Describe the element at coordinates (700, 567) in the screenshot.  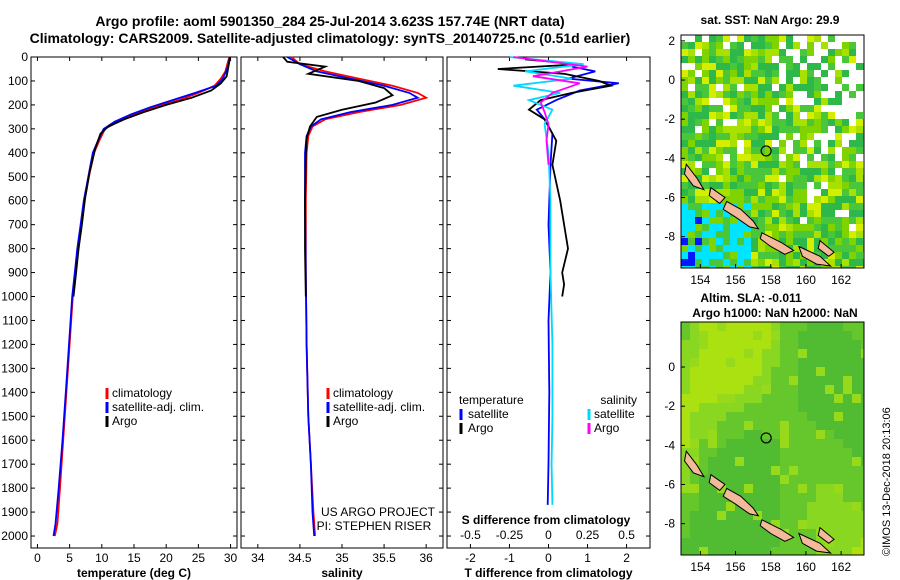
I see `map-x-tick-label: 154` at that location.